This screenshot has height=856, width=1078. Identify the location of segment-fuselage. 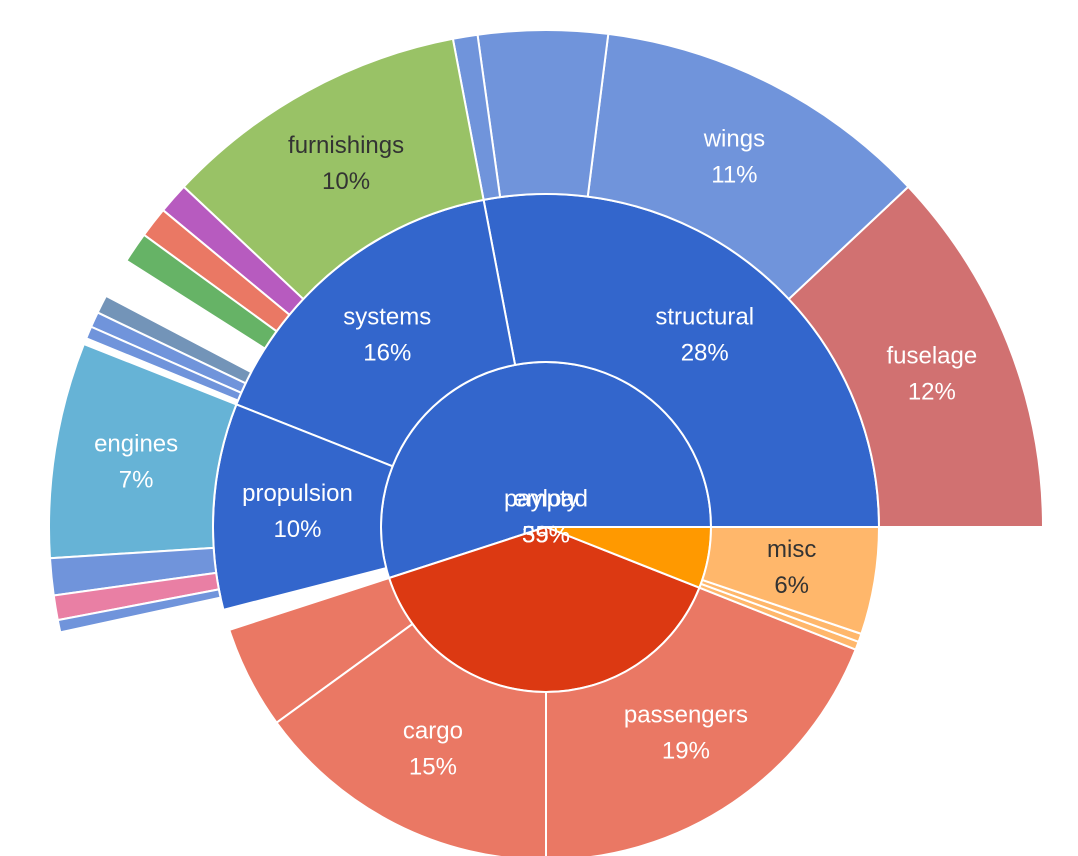
(915, 356).